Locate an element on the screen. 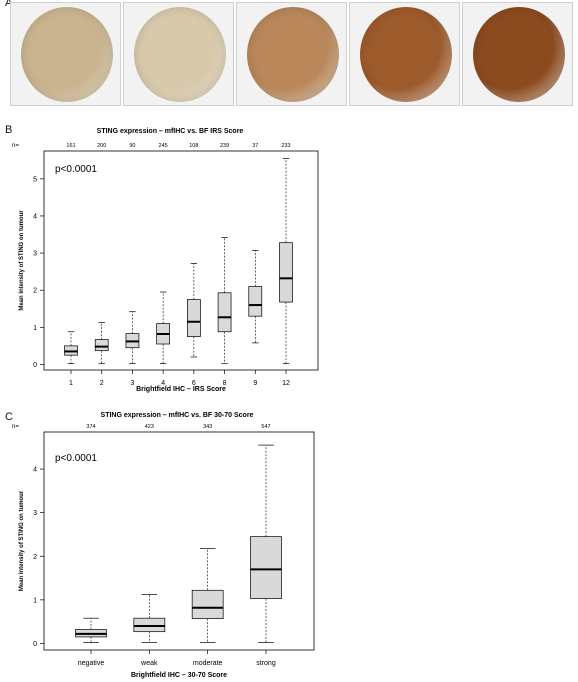 The width and height of the screenshot is (578, 682). n-count-3: 245 is located at coordinates (163, 146).